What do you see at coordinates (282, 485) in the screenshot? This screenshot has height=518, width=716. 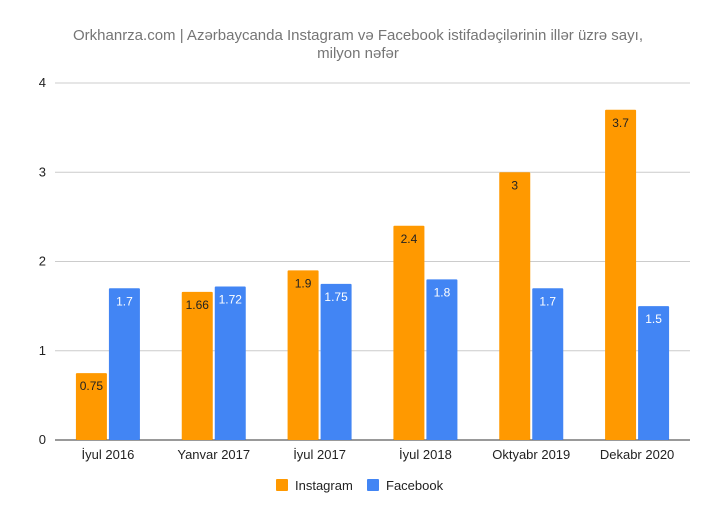 I see `legend-swatch-instagram` at bounding box center [282, 485].